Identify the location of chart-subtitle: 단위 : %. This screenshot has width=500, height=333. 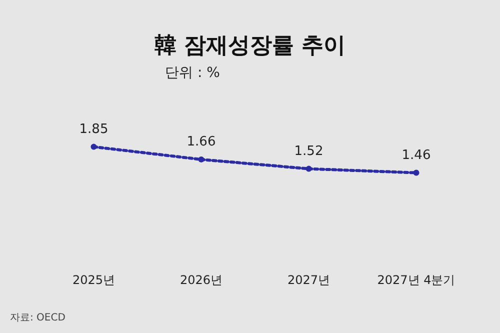
(192, 73).